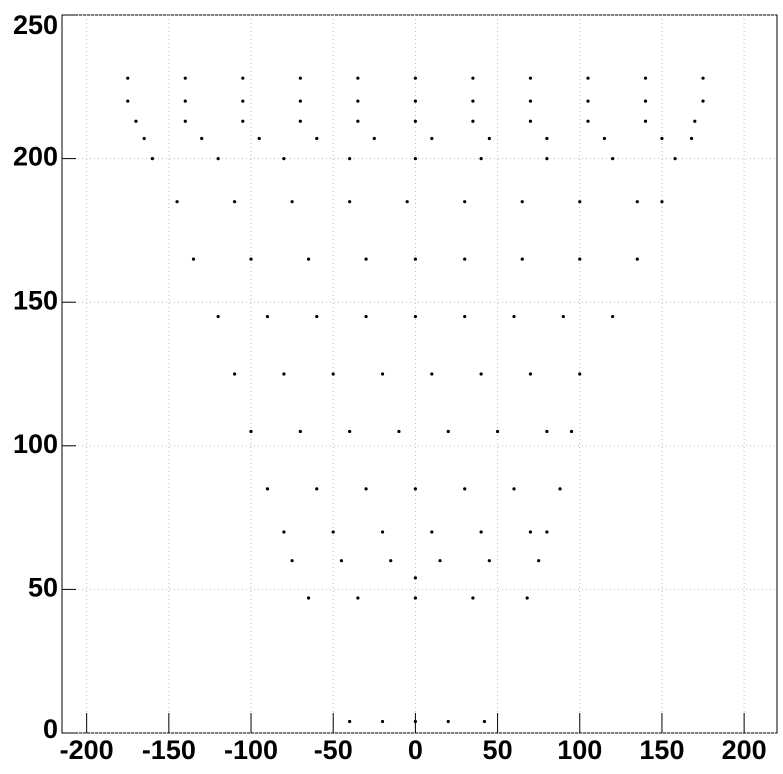  Describe the element at coordinates (35, 25) in the screenshot. I see `y-tick-label: 250` at that location.